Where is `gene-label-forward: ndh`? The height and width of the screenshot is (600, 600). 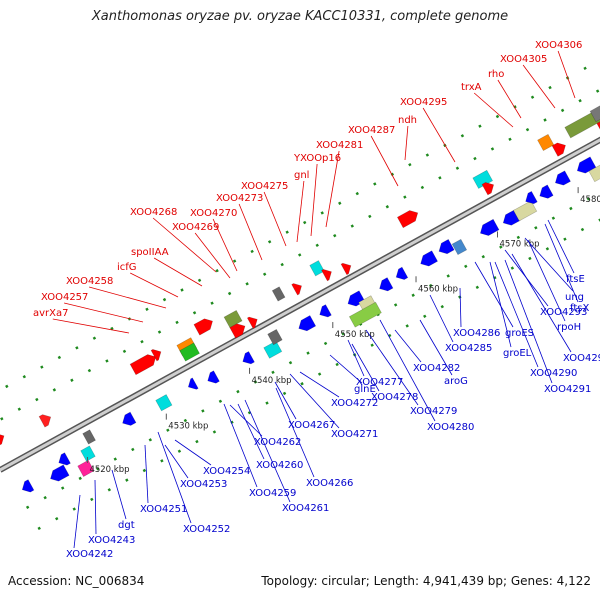 gene-label-forward: ndh is located at coordinates (407, 120).